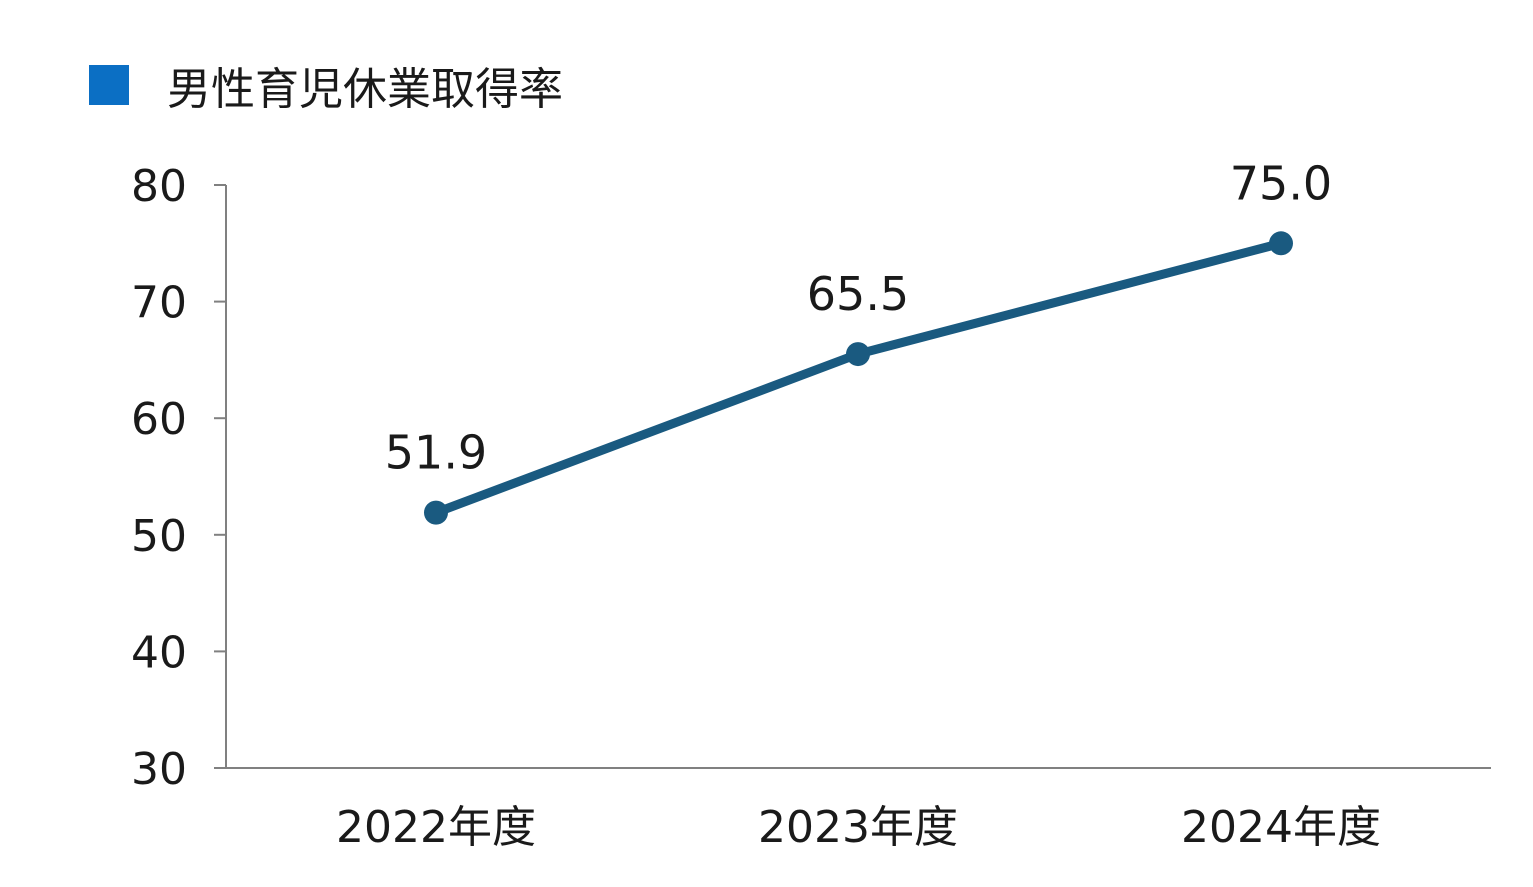 This screenshot has height=887, width=1533. Describe the element at coordinates (436, 453) in the screenshot. I see `data-label: 51.9` at that location.